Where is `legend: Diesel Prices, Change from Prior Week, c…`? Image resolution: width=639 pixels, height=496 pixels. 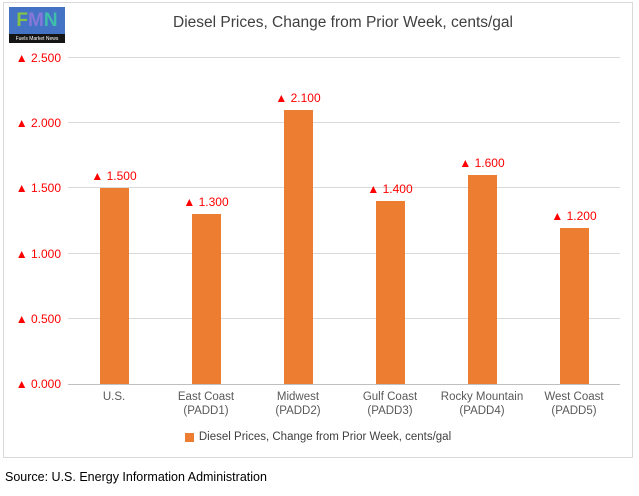 legend: Diesel Prices, Change from Prior Week, c… is located at coordinates (318, 437).